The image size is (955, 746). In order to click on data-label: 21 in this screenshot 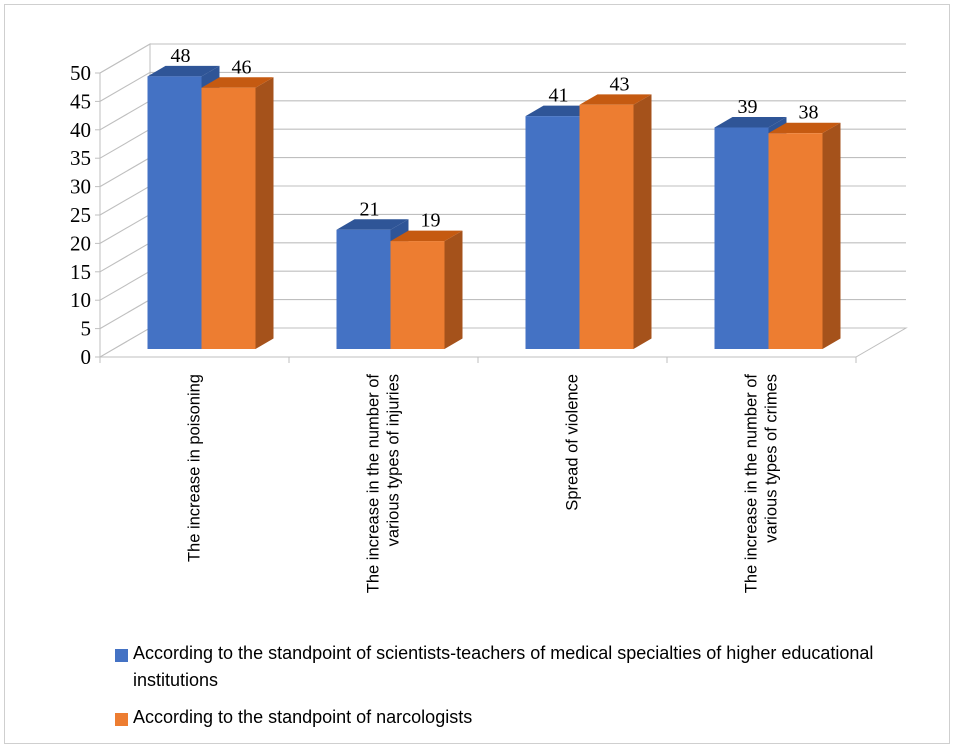, I will do `click(370, 209)`.